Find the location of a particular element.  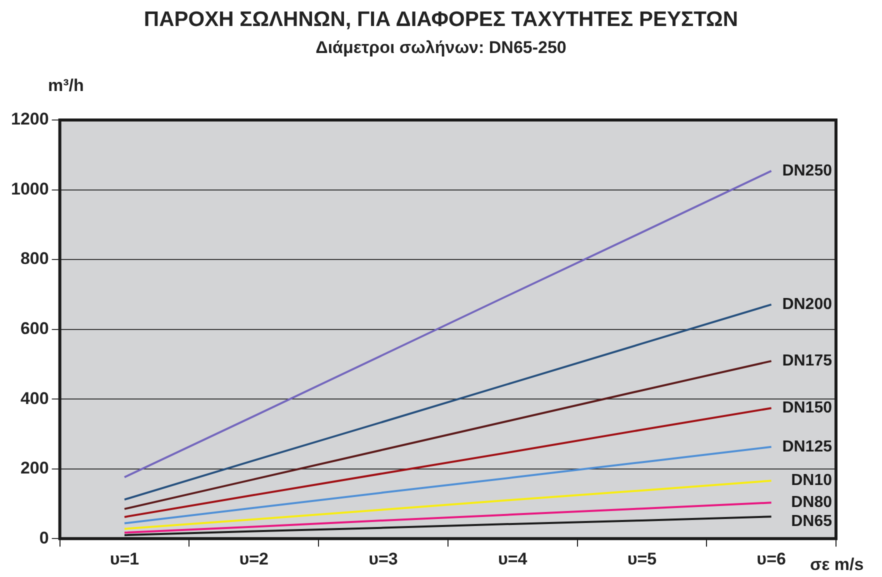

x-axis-title: σε m/s is located at coordinates (837, 565).